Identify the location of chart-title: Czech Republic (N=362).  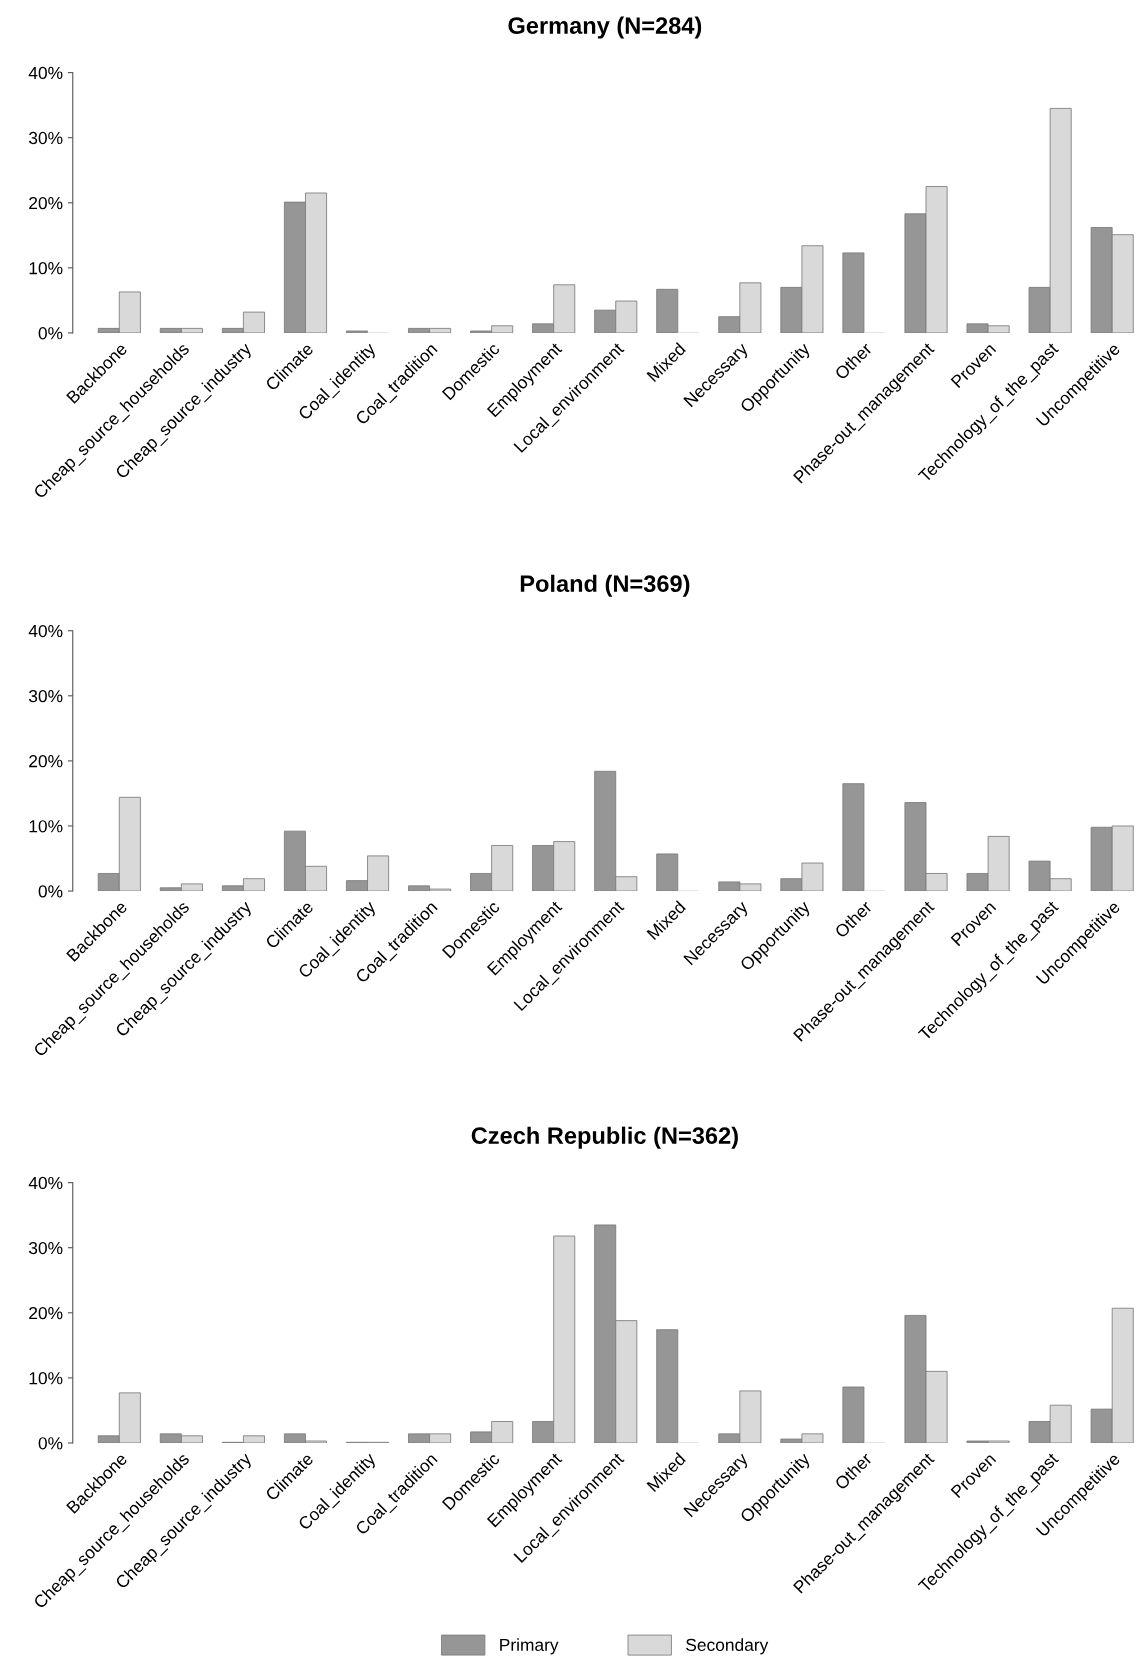
(604, 1137).